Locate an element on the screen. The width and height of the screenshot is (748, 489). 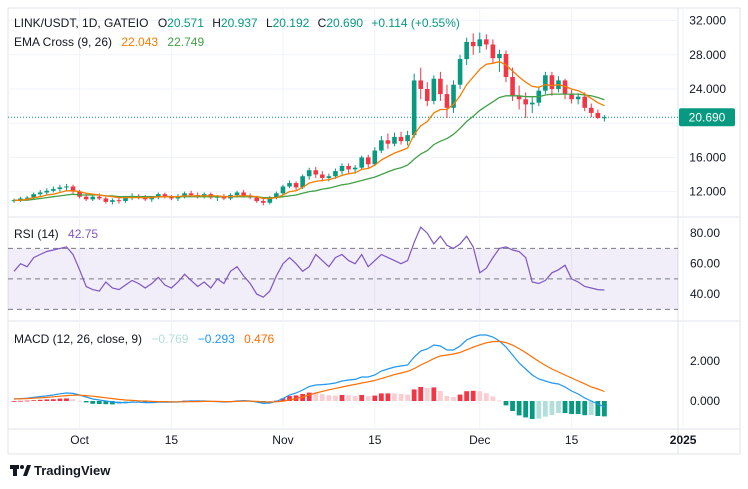
tradingview-logo: TradingView is located at coordinates (60, 470).